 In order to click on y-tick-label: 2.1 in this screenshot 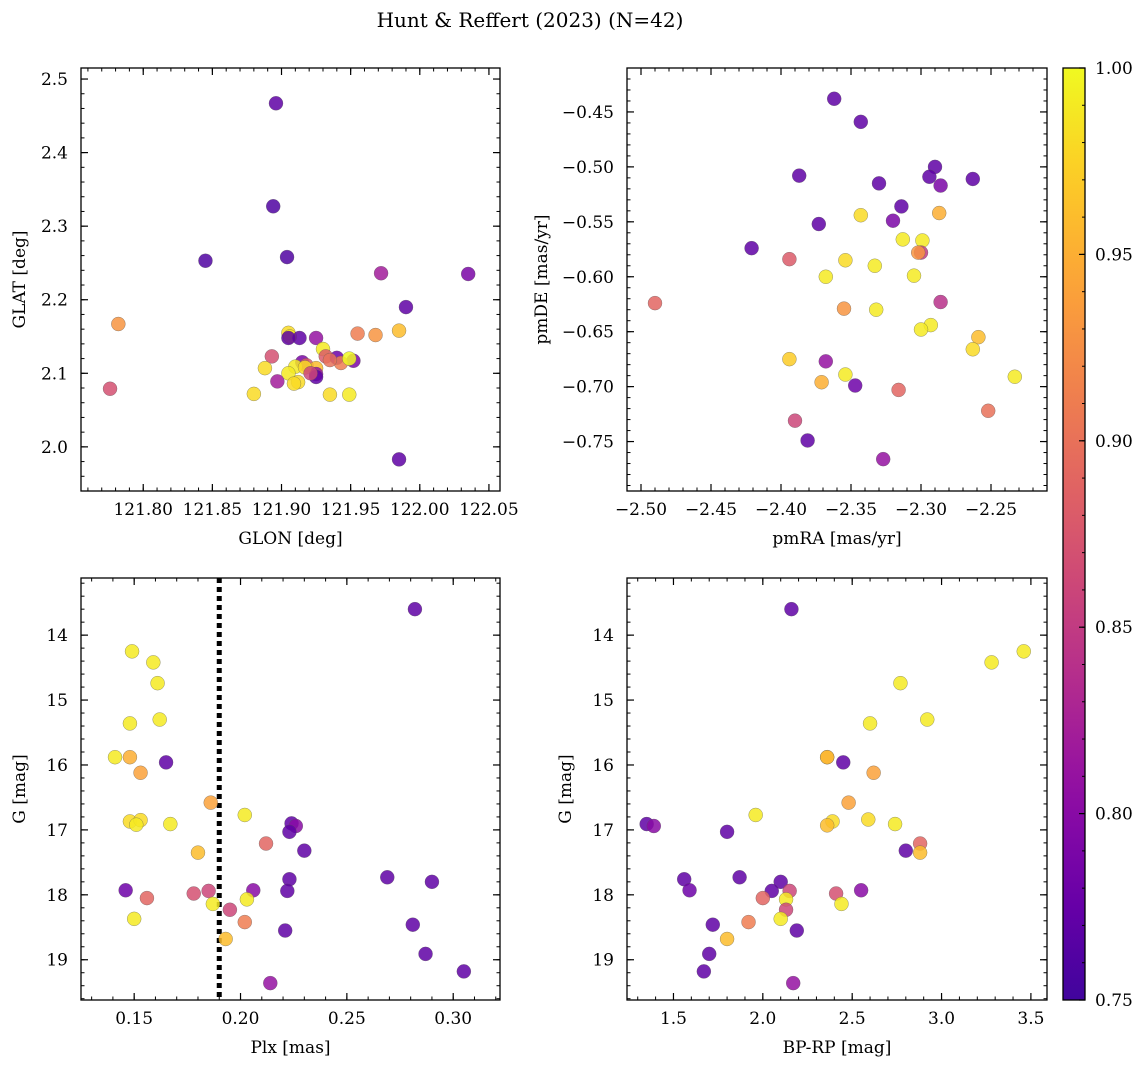, I will do `click(54, 374)`.